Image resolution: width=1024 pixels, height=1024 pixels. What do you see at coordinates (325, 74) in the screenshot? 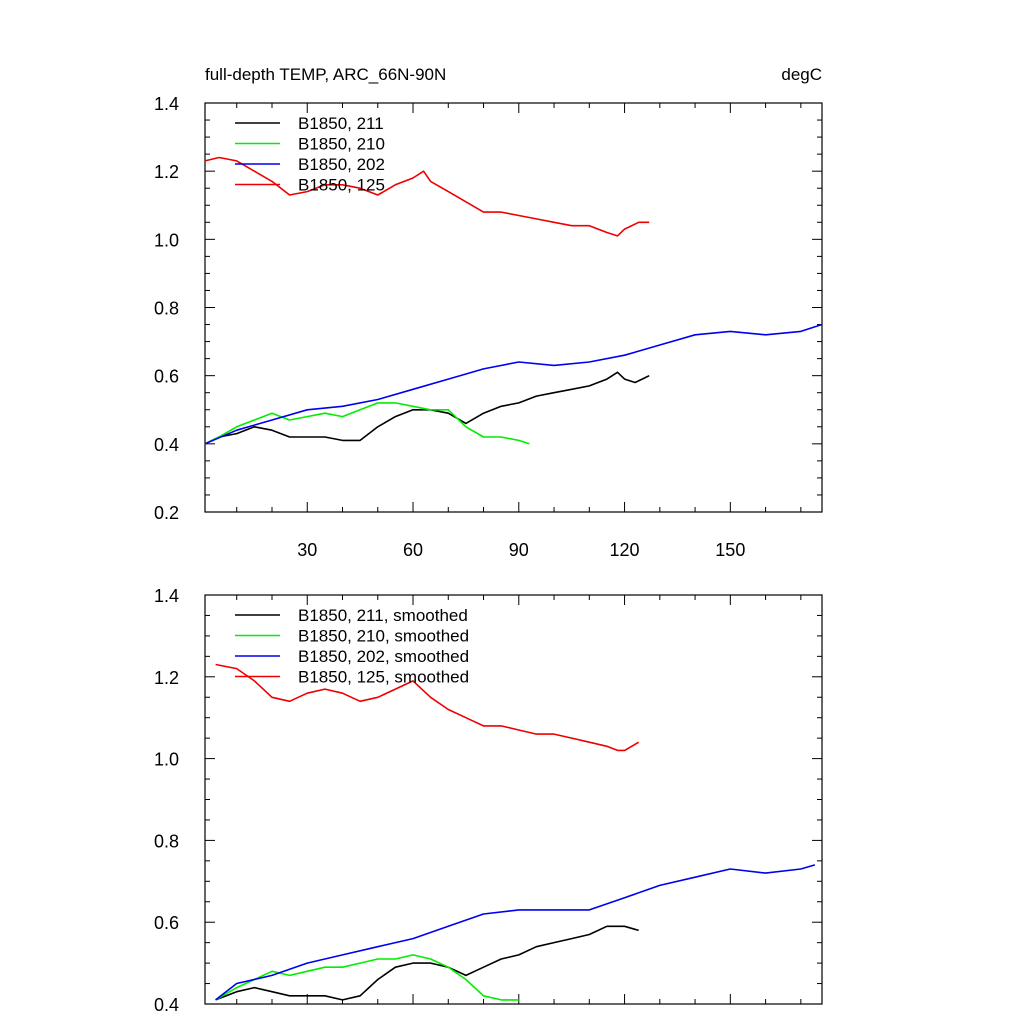
I see `figure-title: full-depth TEMP, ARC_66N-90N` at bounding box center [325, 74].